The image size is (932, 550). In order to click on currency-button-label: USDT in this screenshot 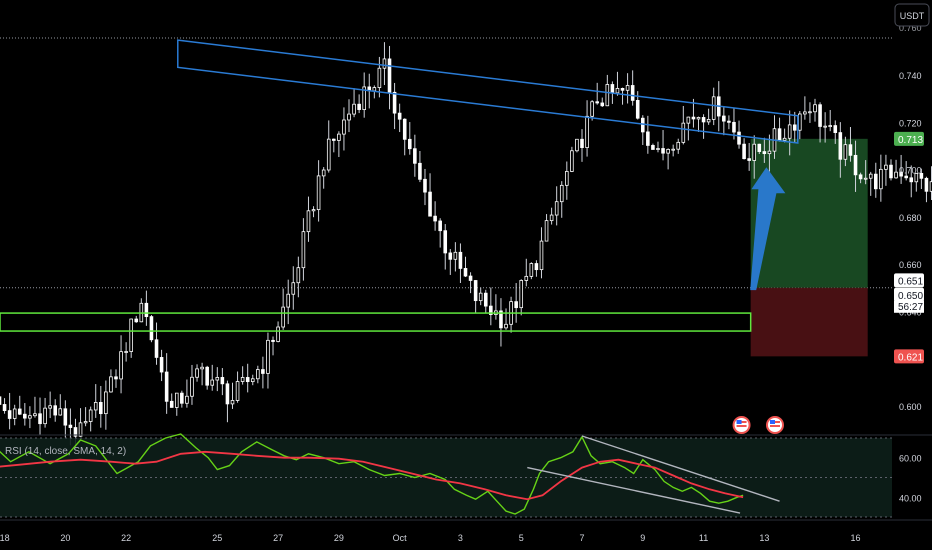, I will do `click(912, 16)`.